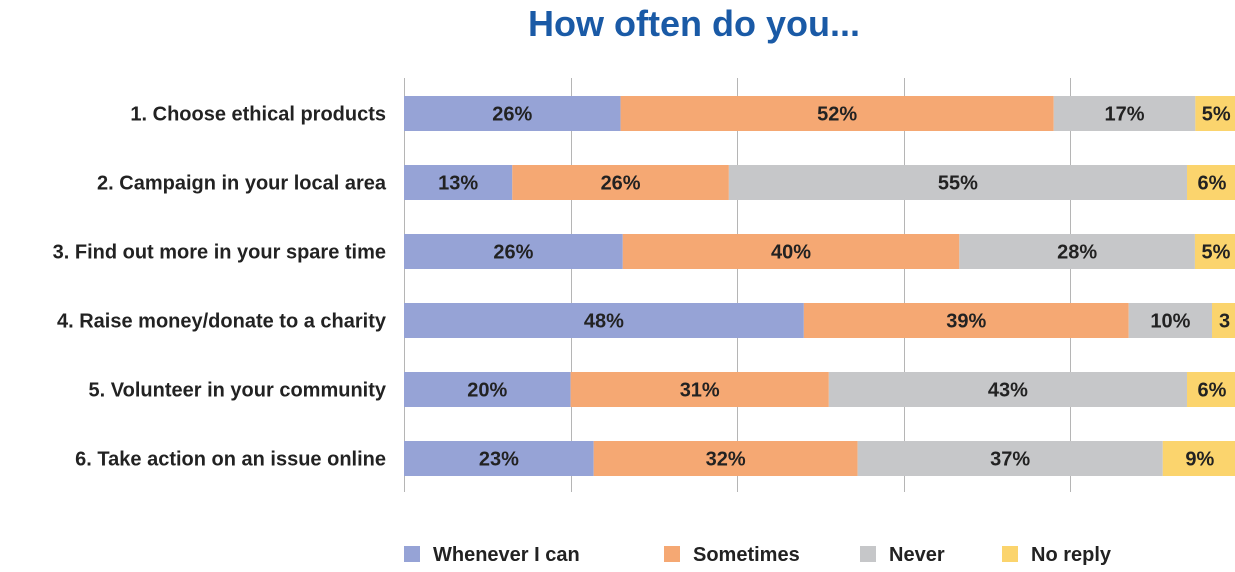 The image size is (1235, 572). Describe the element at coordinates (258, 115) in the screenshot. I see `category-label: 1. Choose ethical products` at that location.